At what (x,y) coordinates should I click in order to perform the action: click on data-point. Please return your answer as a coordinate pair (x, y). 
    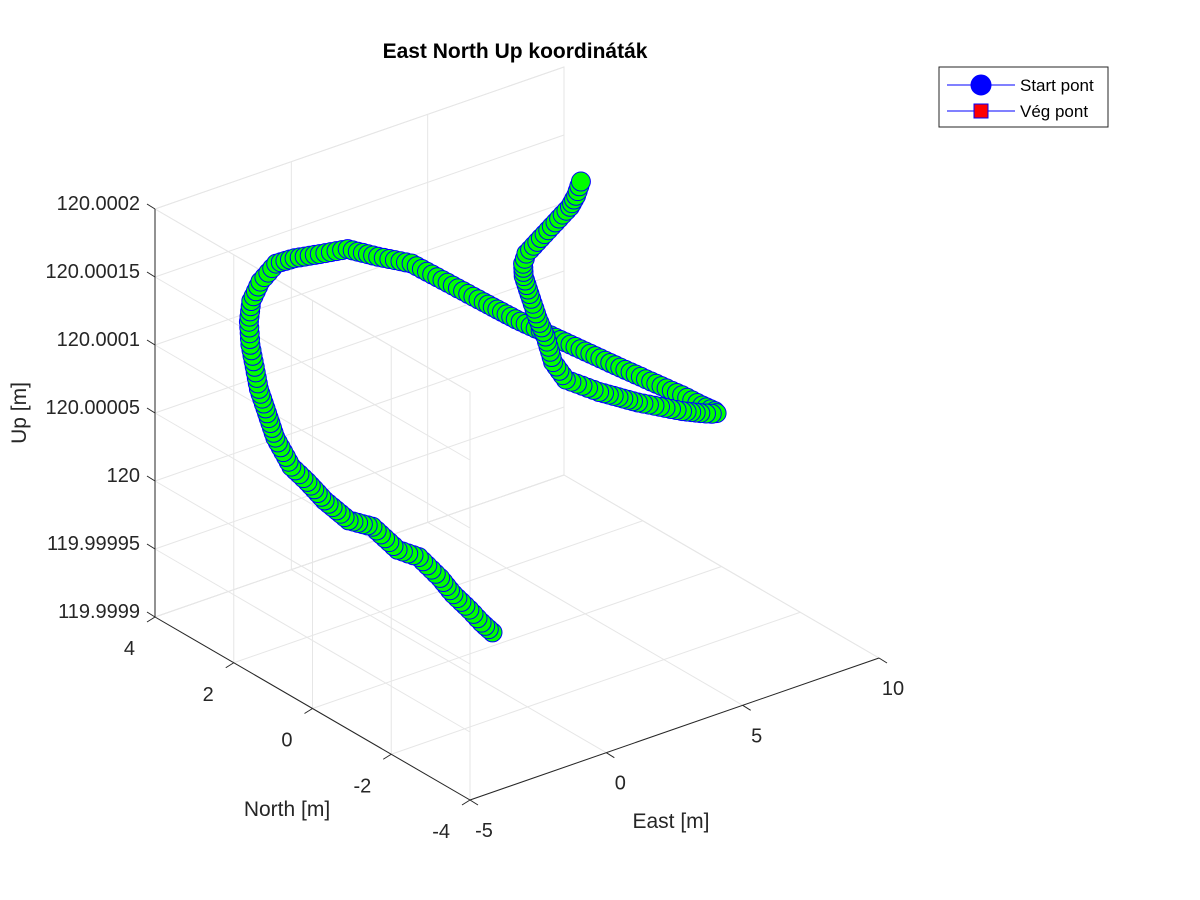
    Looking at the image, I should click on (580, 181).